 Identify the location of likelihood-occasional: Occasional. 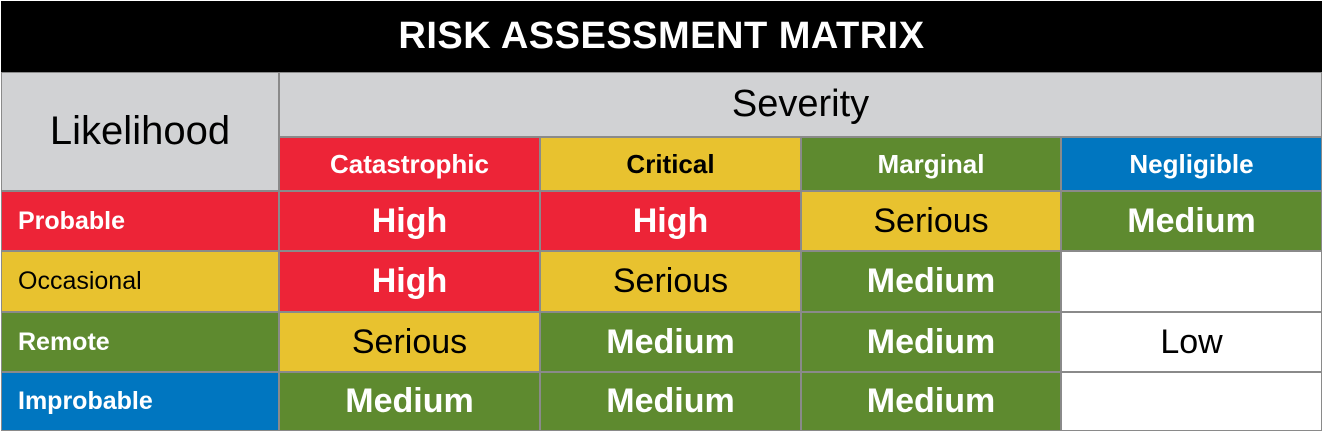
(140, 281).